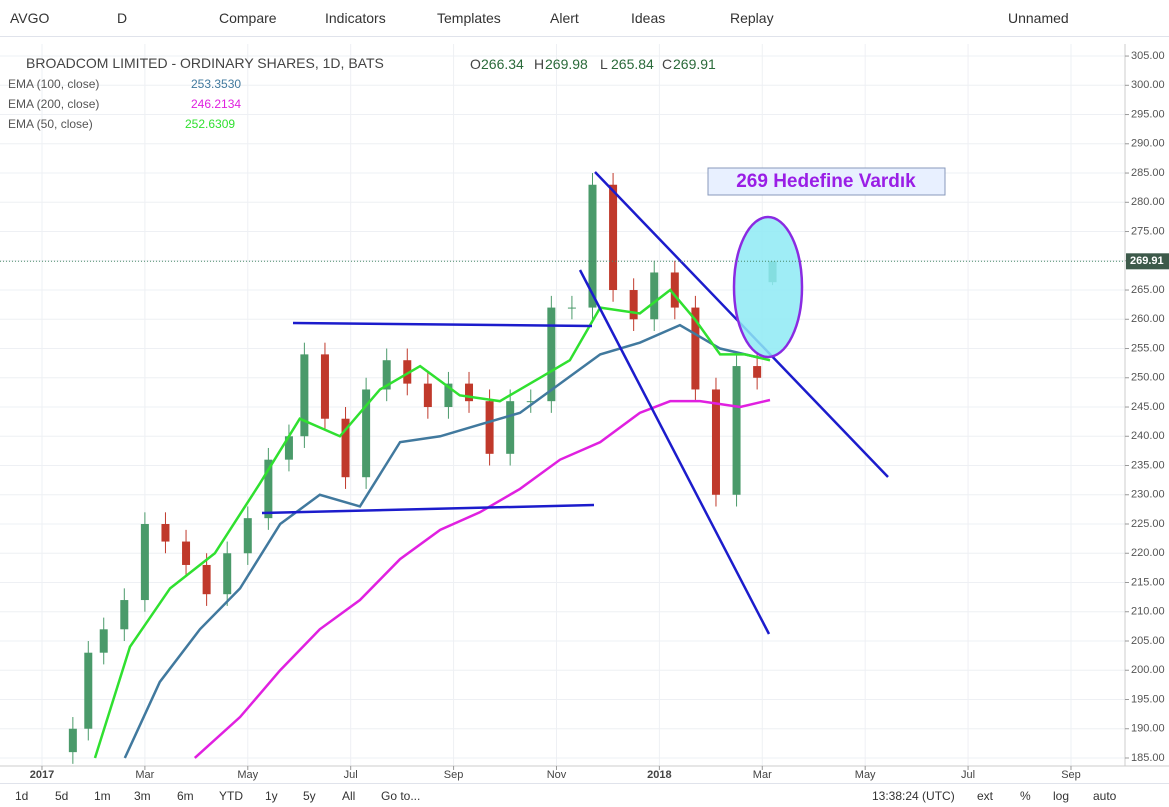 This screenshot has width=1169, height=807. What do you see at coordinates (50, 124) in the screenshot?
I see `indicator-name: EMA (50, close)` at bounding box center [50, 124].